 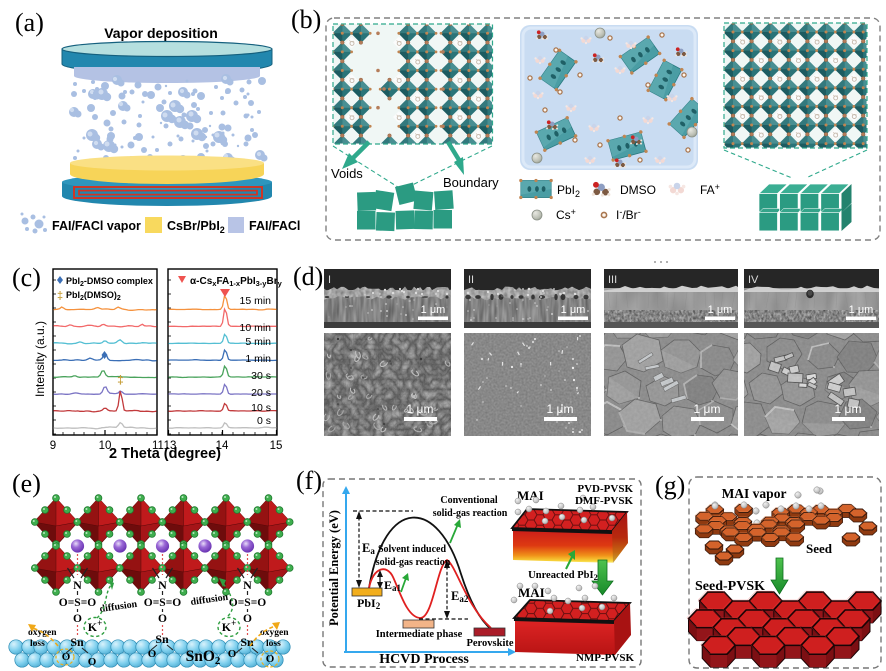 What do you see at coordinates (334, 568) in the screenshot?
I see `svg-text: Potential Energy (eV)` at bounding box center [334, 568].